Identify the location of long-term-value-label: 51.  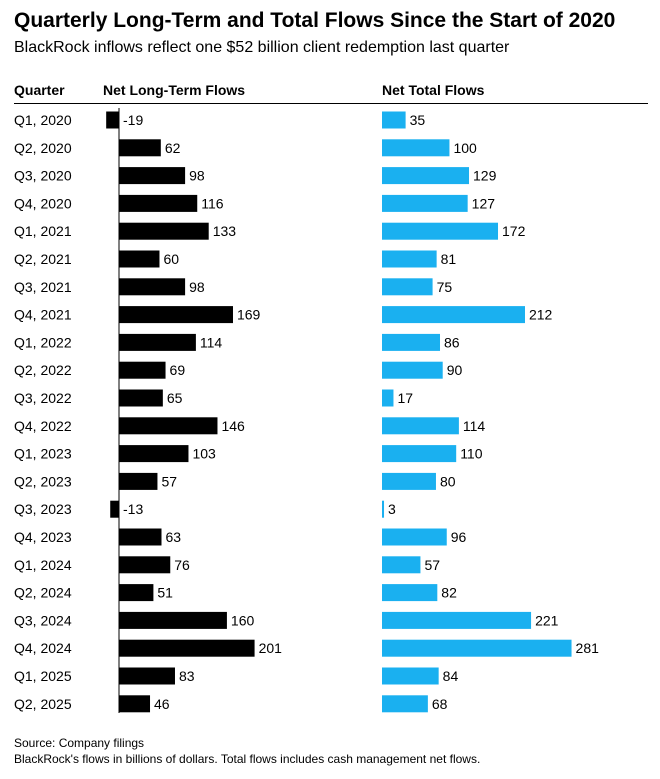
(165, 593).